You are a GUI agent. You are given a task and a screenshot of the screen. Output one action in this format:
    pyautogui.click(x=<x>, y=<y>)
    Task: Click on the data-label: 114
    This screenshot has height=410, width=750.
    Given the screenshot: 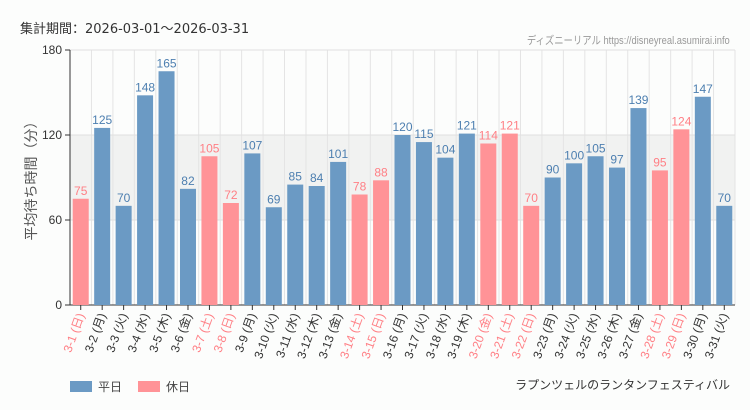 What is the action you would take?
    pyautogui.click(x=488, y=136)
    